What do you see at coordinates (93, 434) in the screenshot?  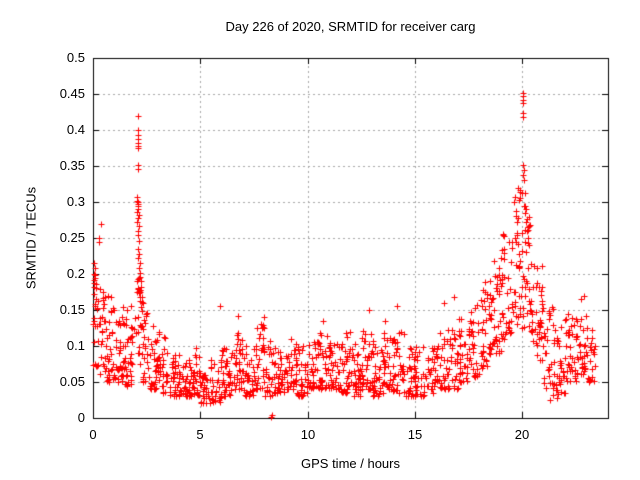 I see `x-tick-label: 0` at bounding box center [93, 434].